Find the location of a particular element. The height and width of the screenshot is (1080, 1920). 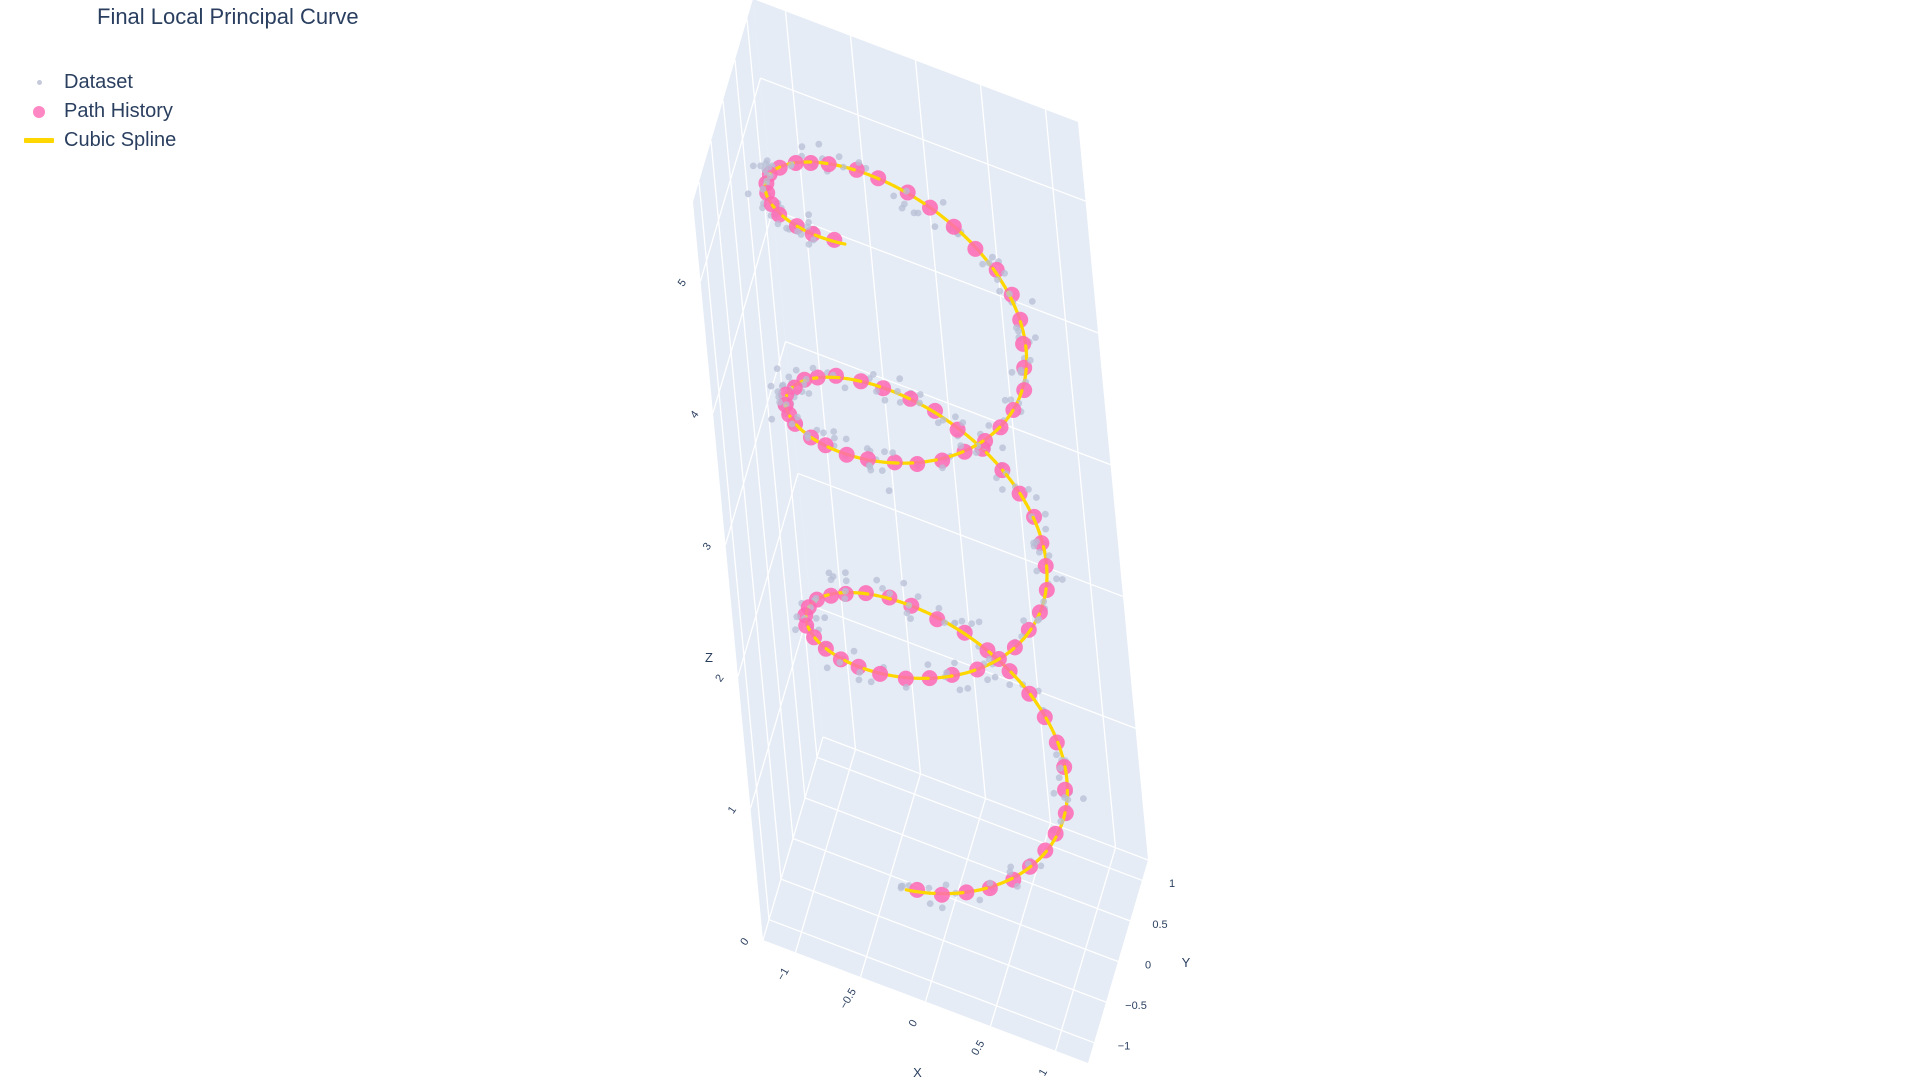

legend-item-dataset: Dataset is located at coordinates (99, 82).